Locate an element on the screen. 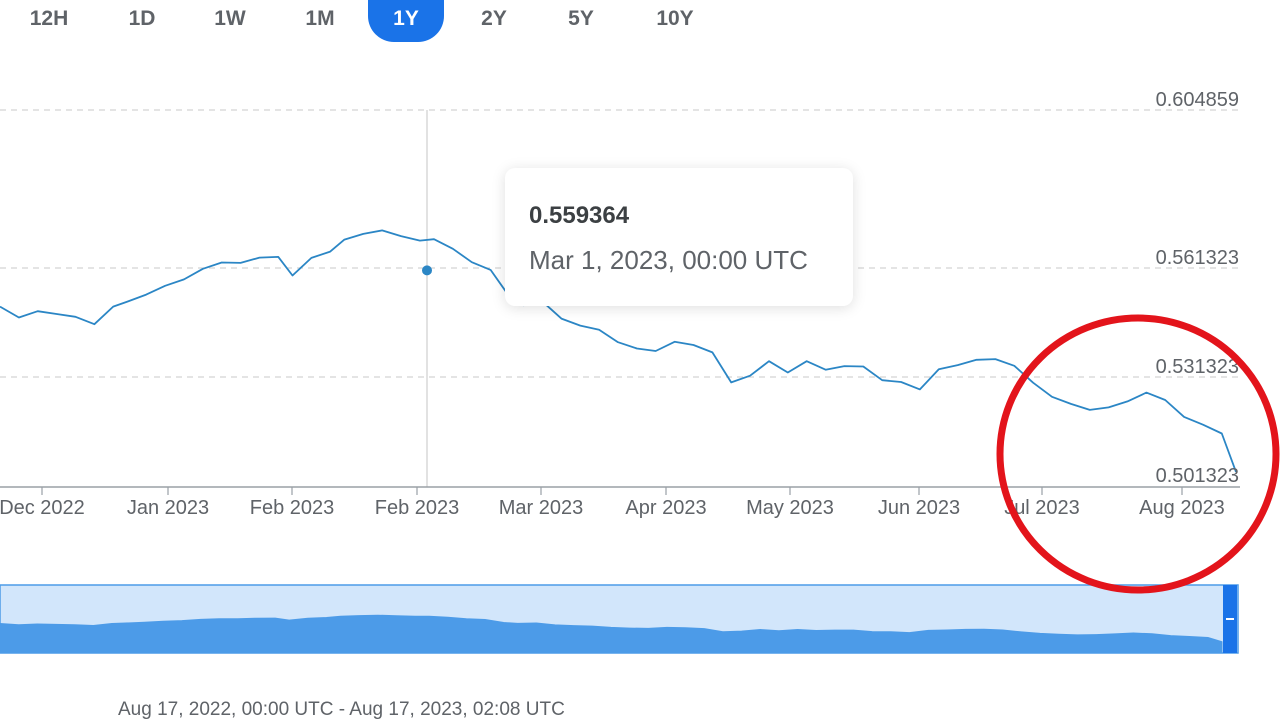  navigator-area is located at coordinates (611, 633).